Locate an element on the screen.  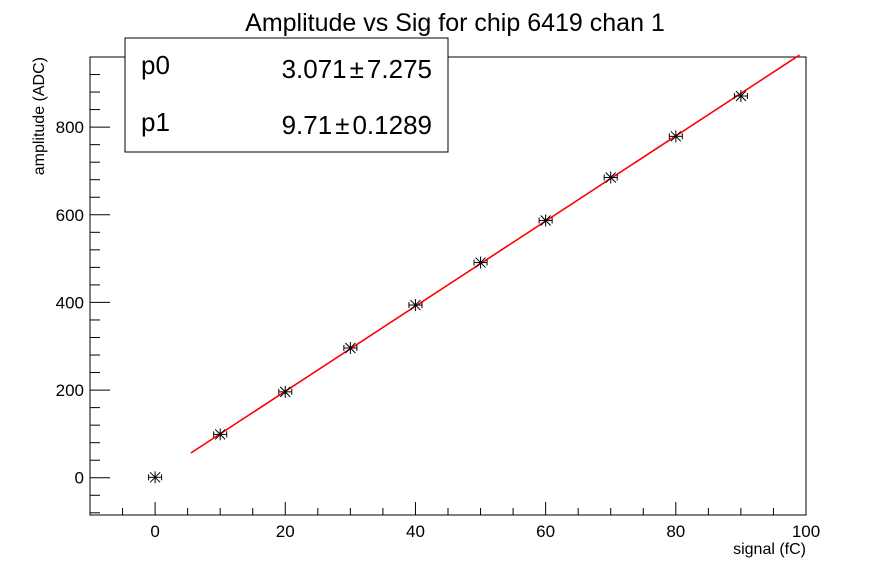
stat-p0-error: 7.275 is located at coordinates (399, 69).